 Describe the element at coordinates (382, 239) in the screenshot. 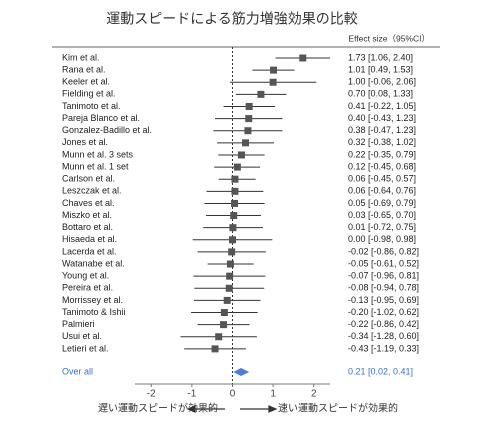

I see `value-label: 0.00 [-0.98, 0.98]` at that location.